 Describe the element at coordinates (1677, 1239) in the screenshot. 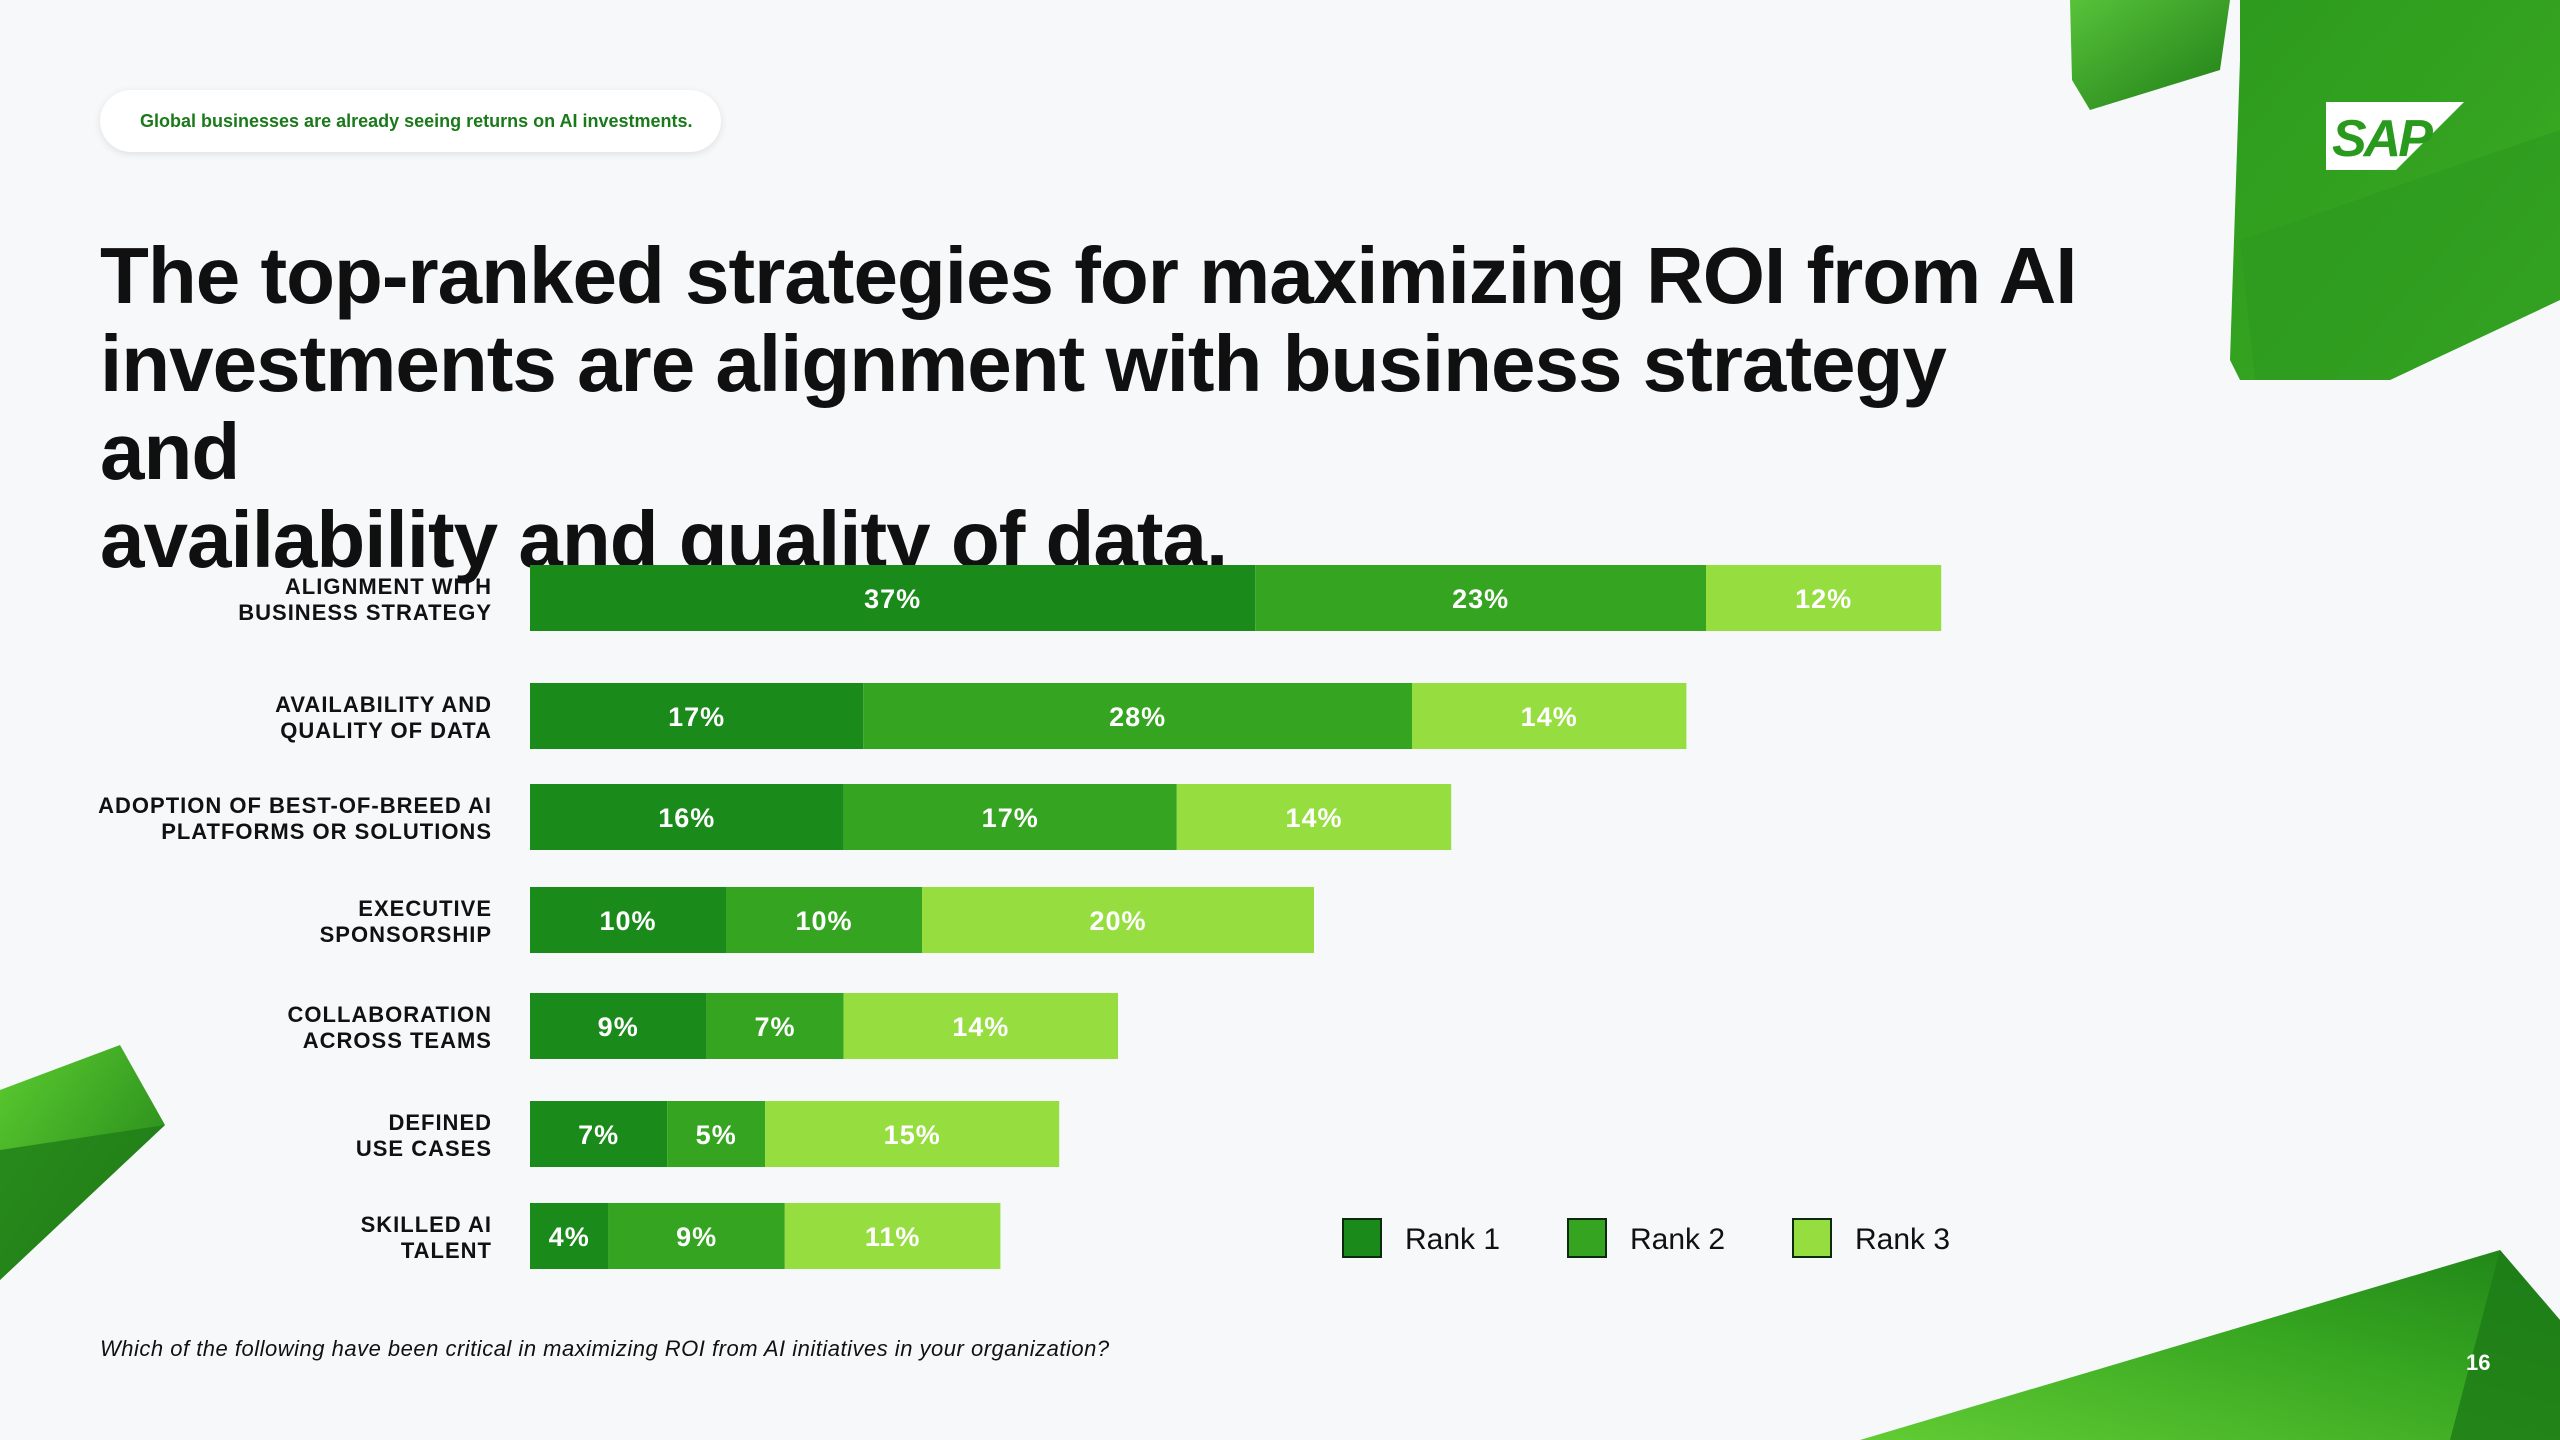

I see `legend-label-rank-2: Rank 2` at that location.